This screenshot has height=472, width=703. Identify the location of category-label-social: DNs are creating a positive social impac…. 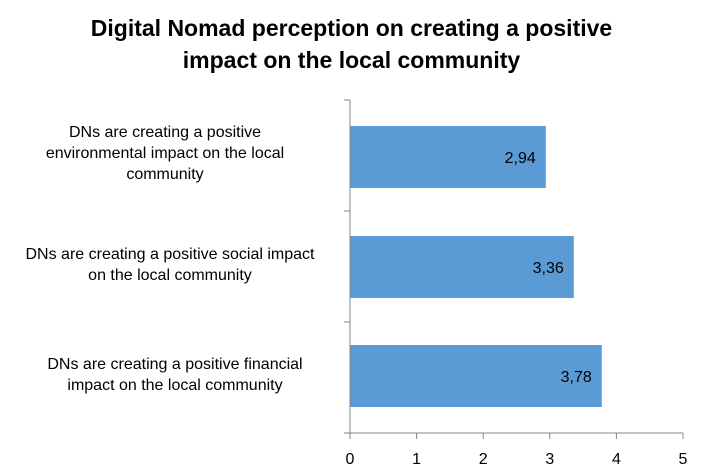
(170, 265).